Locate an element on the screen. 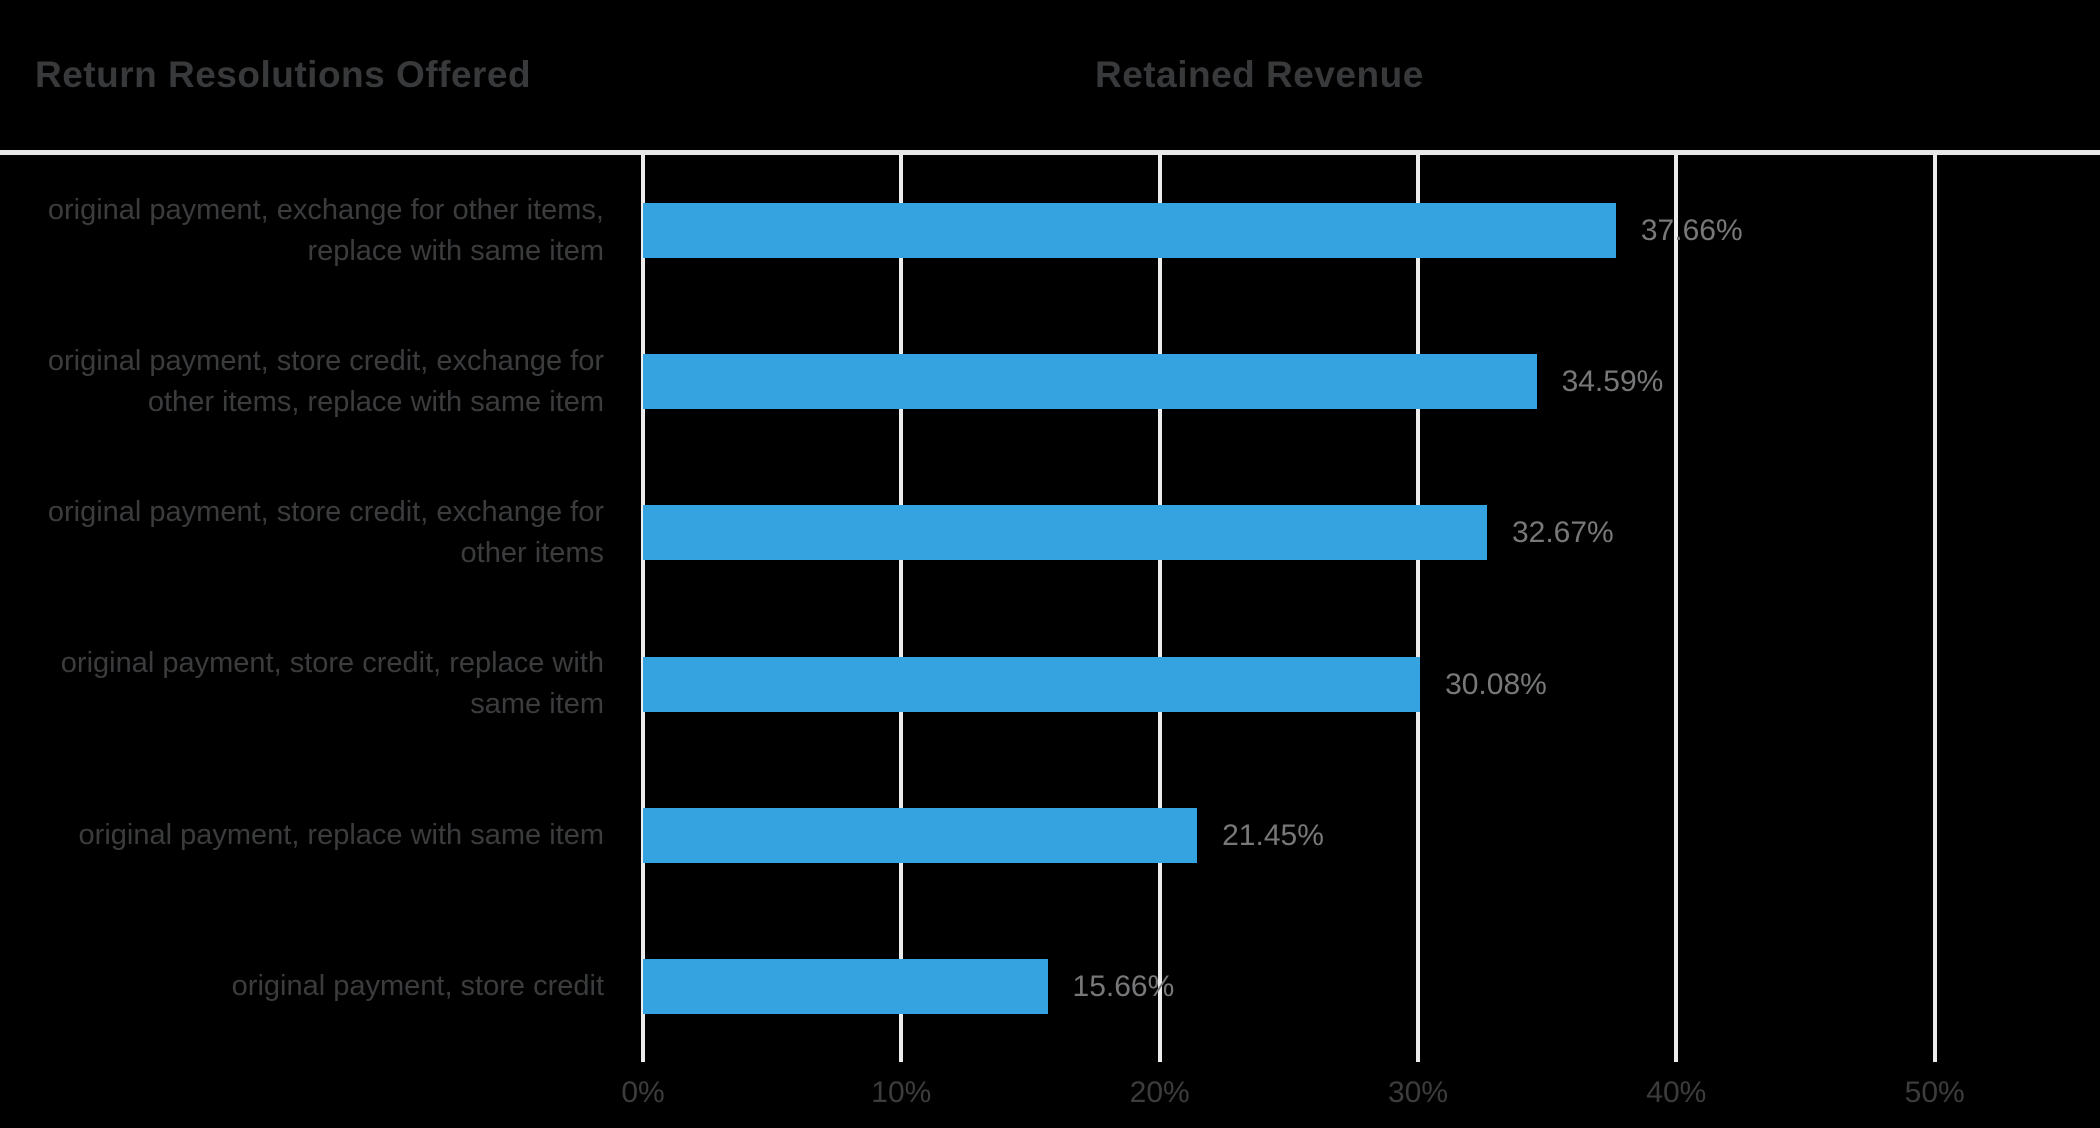 The image size is (2100, 1128). category-label: original payment, store credit is located at coordinates (417, 985).